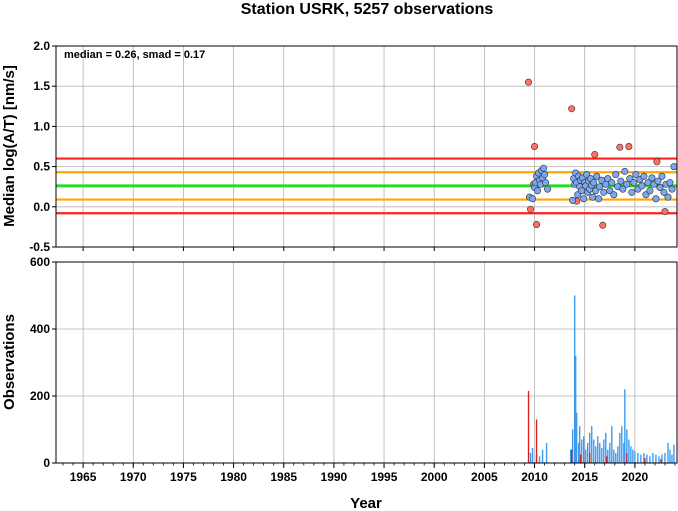 Image resolution: width=678 pixels, height=511 pixels. What do you see at coordinates (434, 477) in the screenshot?
I see `xtick-label-2000: 2000` at bounding box center [434, 477].